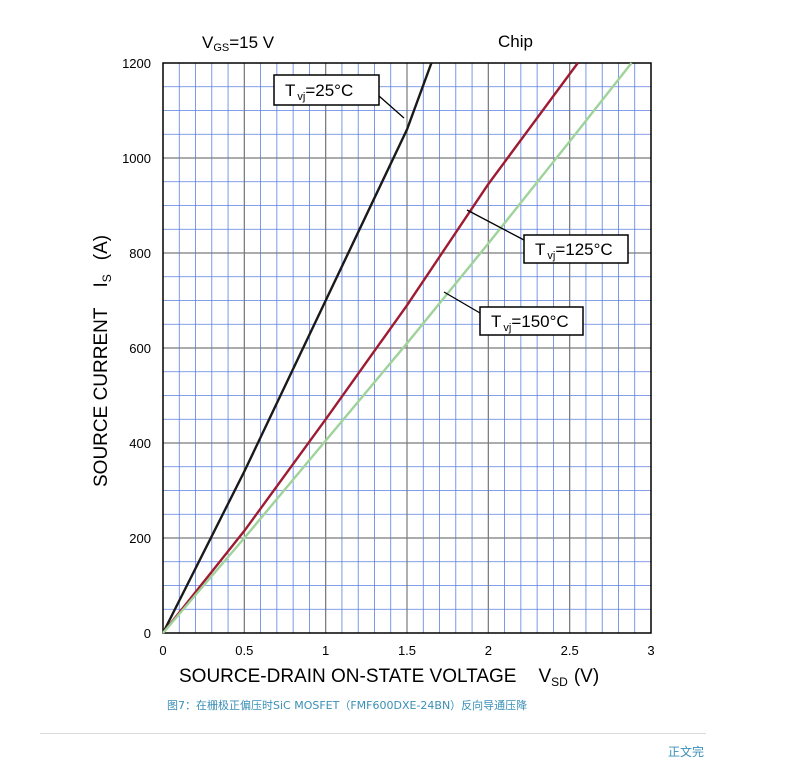 This screenshot has height=773, width=800. I want to click on end-of-article-text: 正文完, so click(685, 752).